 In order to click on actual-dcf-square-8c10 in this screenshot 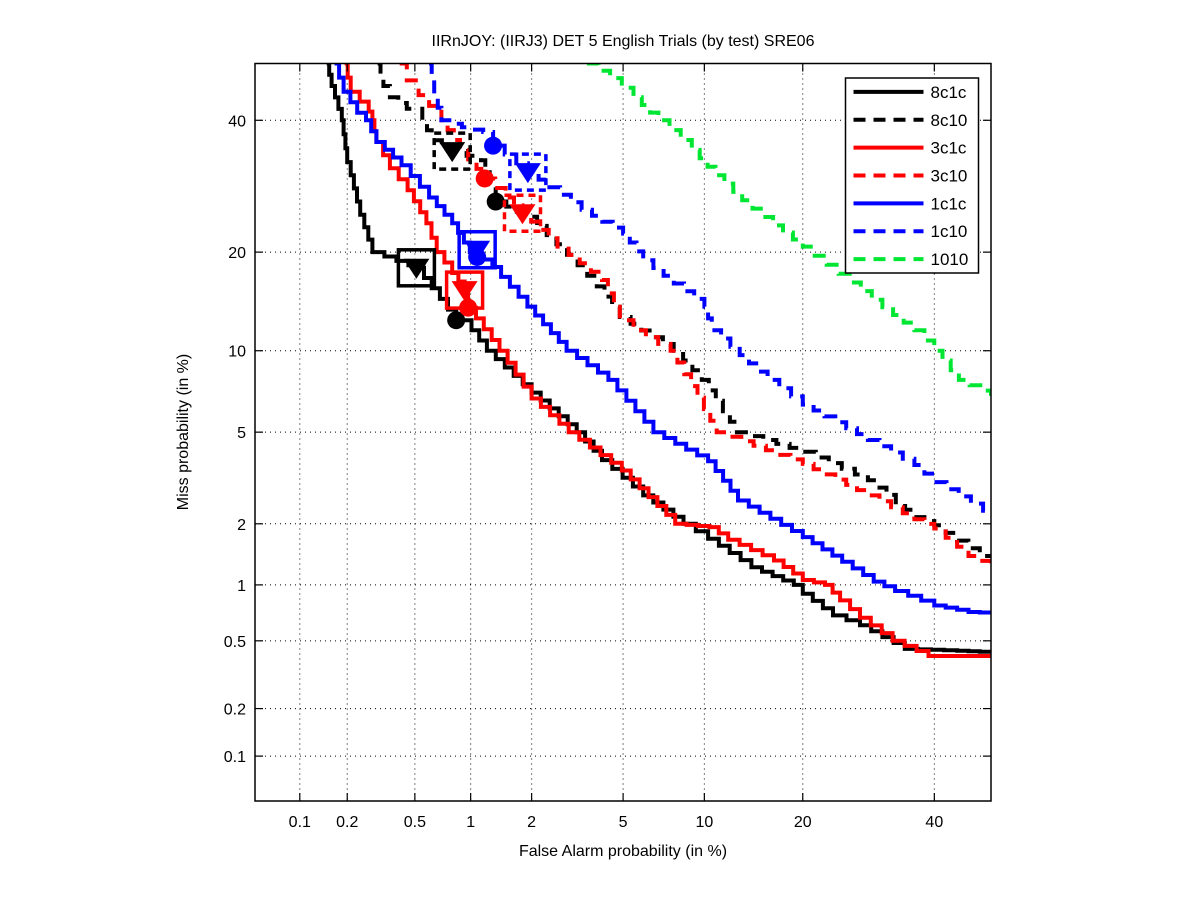, I will do `click(452, 151)`.